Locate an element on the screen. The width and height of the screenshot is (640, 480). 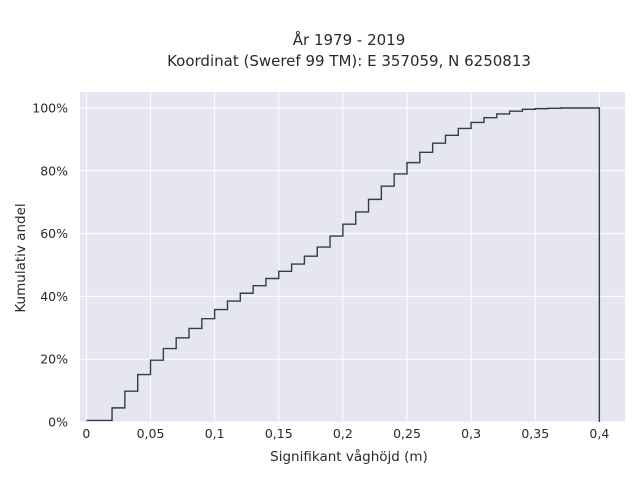
x-tick-label: 0,35 is located at coordinates (535, 433).